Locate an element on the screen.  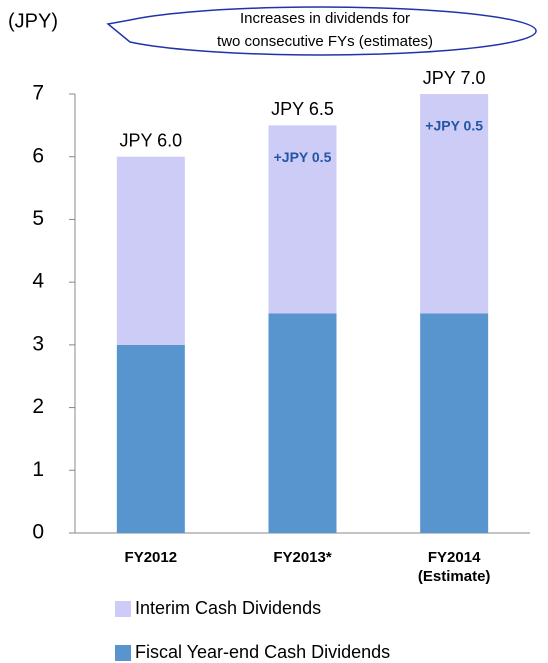
y-tick-label: 7 is located at coordinates (38, 93).